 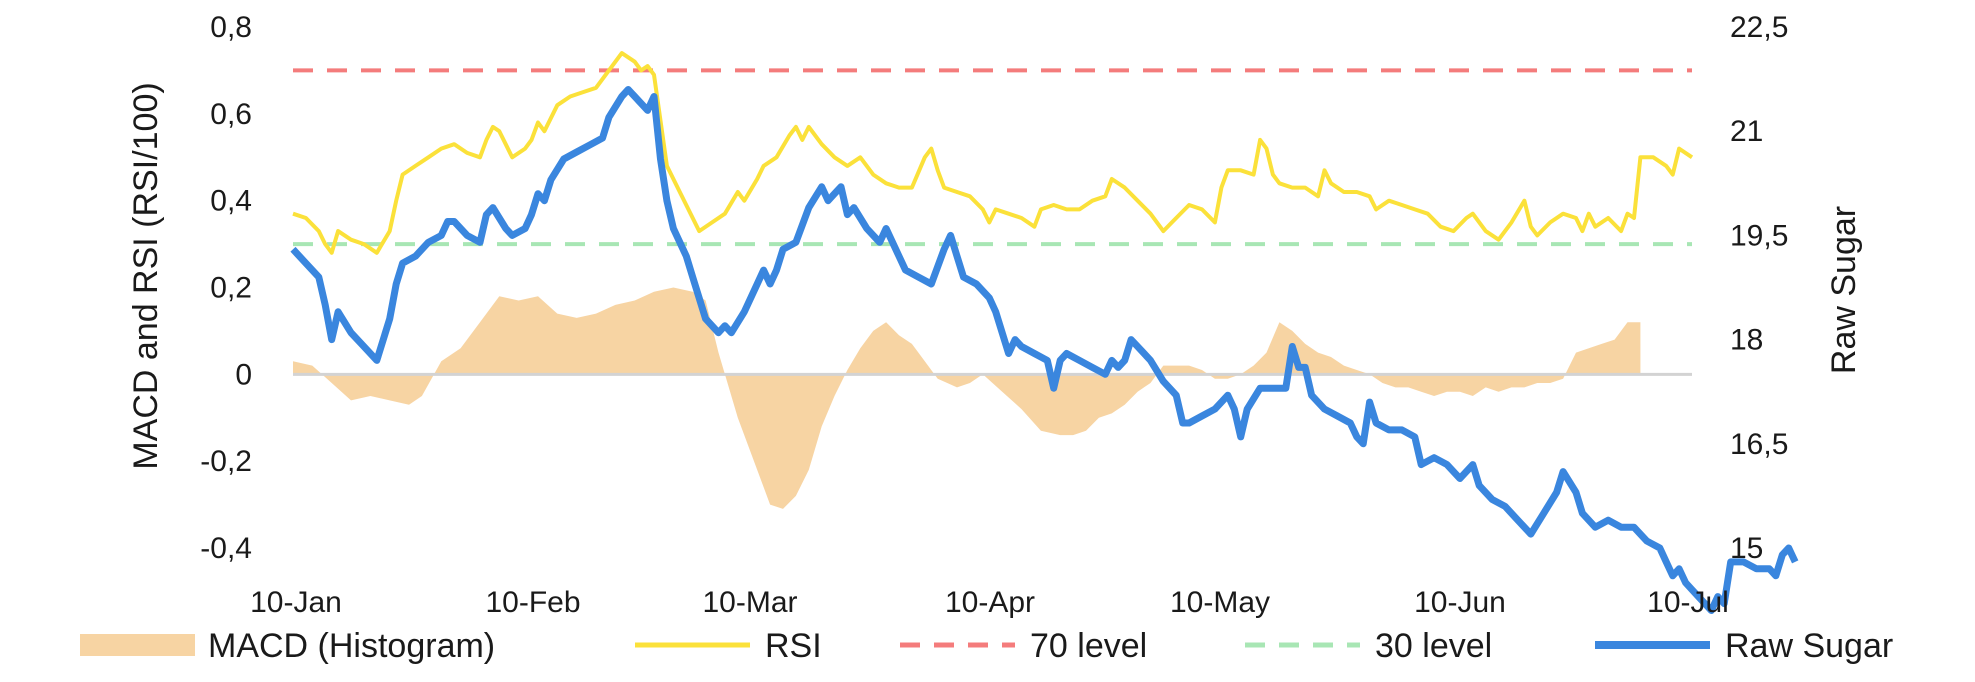 I want to click on right-tick-label: 22,5, so click(x=1759, y=27).